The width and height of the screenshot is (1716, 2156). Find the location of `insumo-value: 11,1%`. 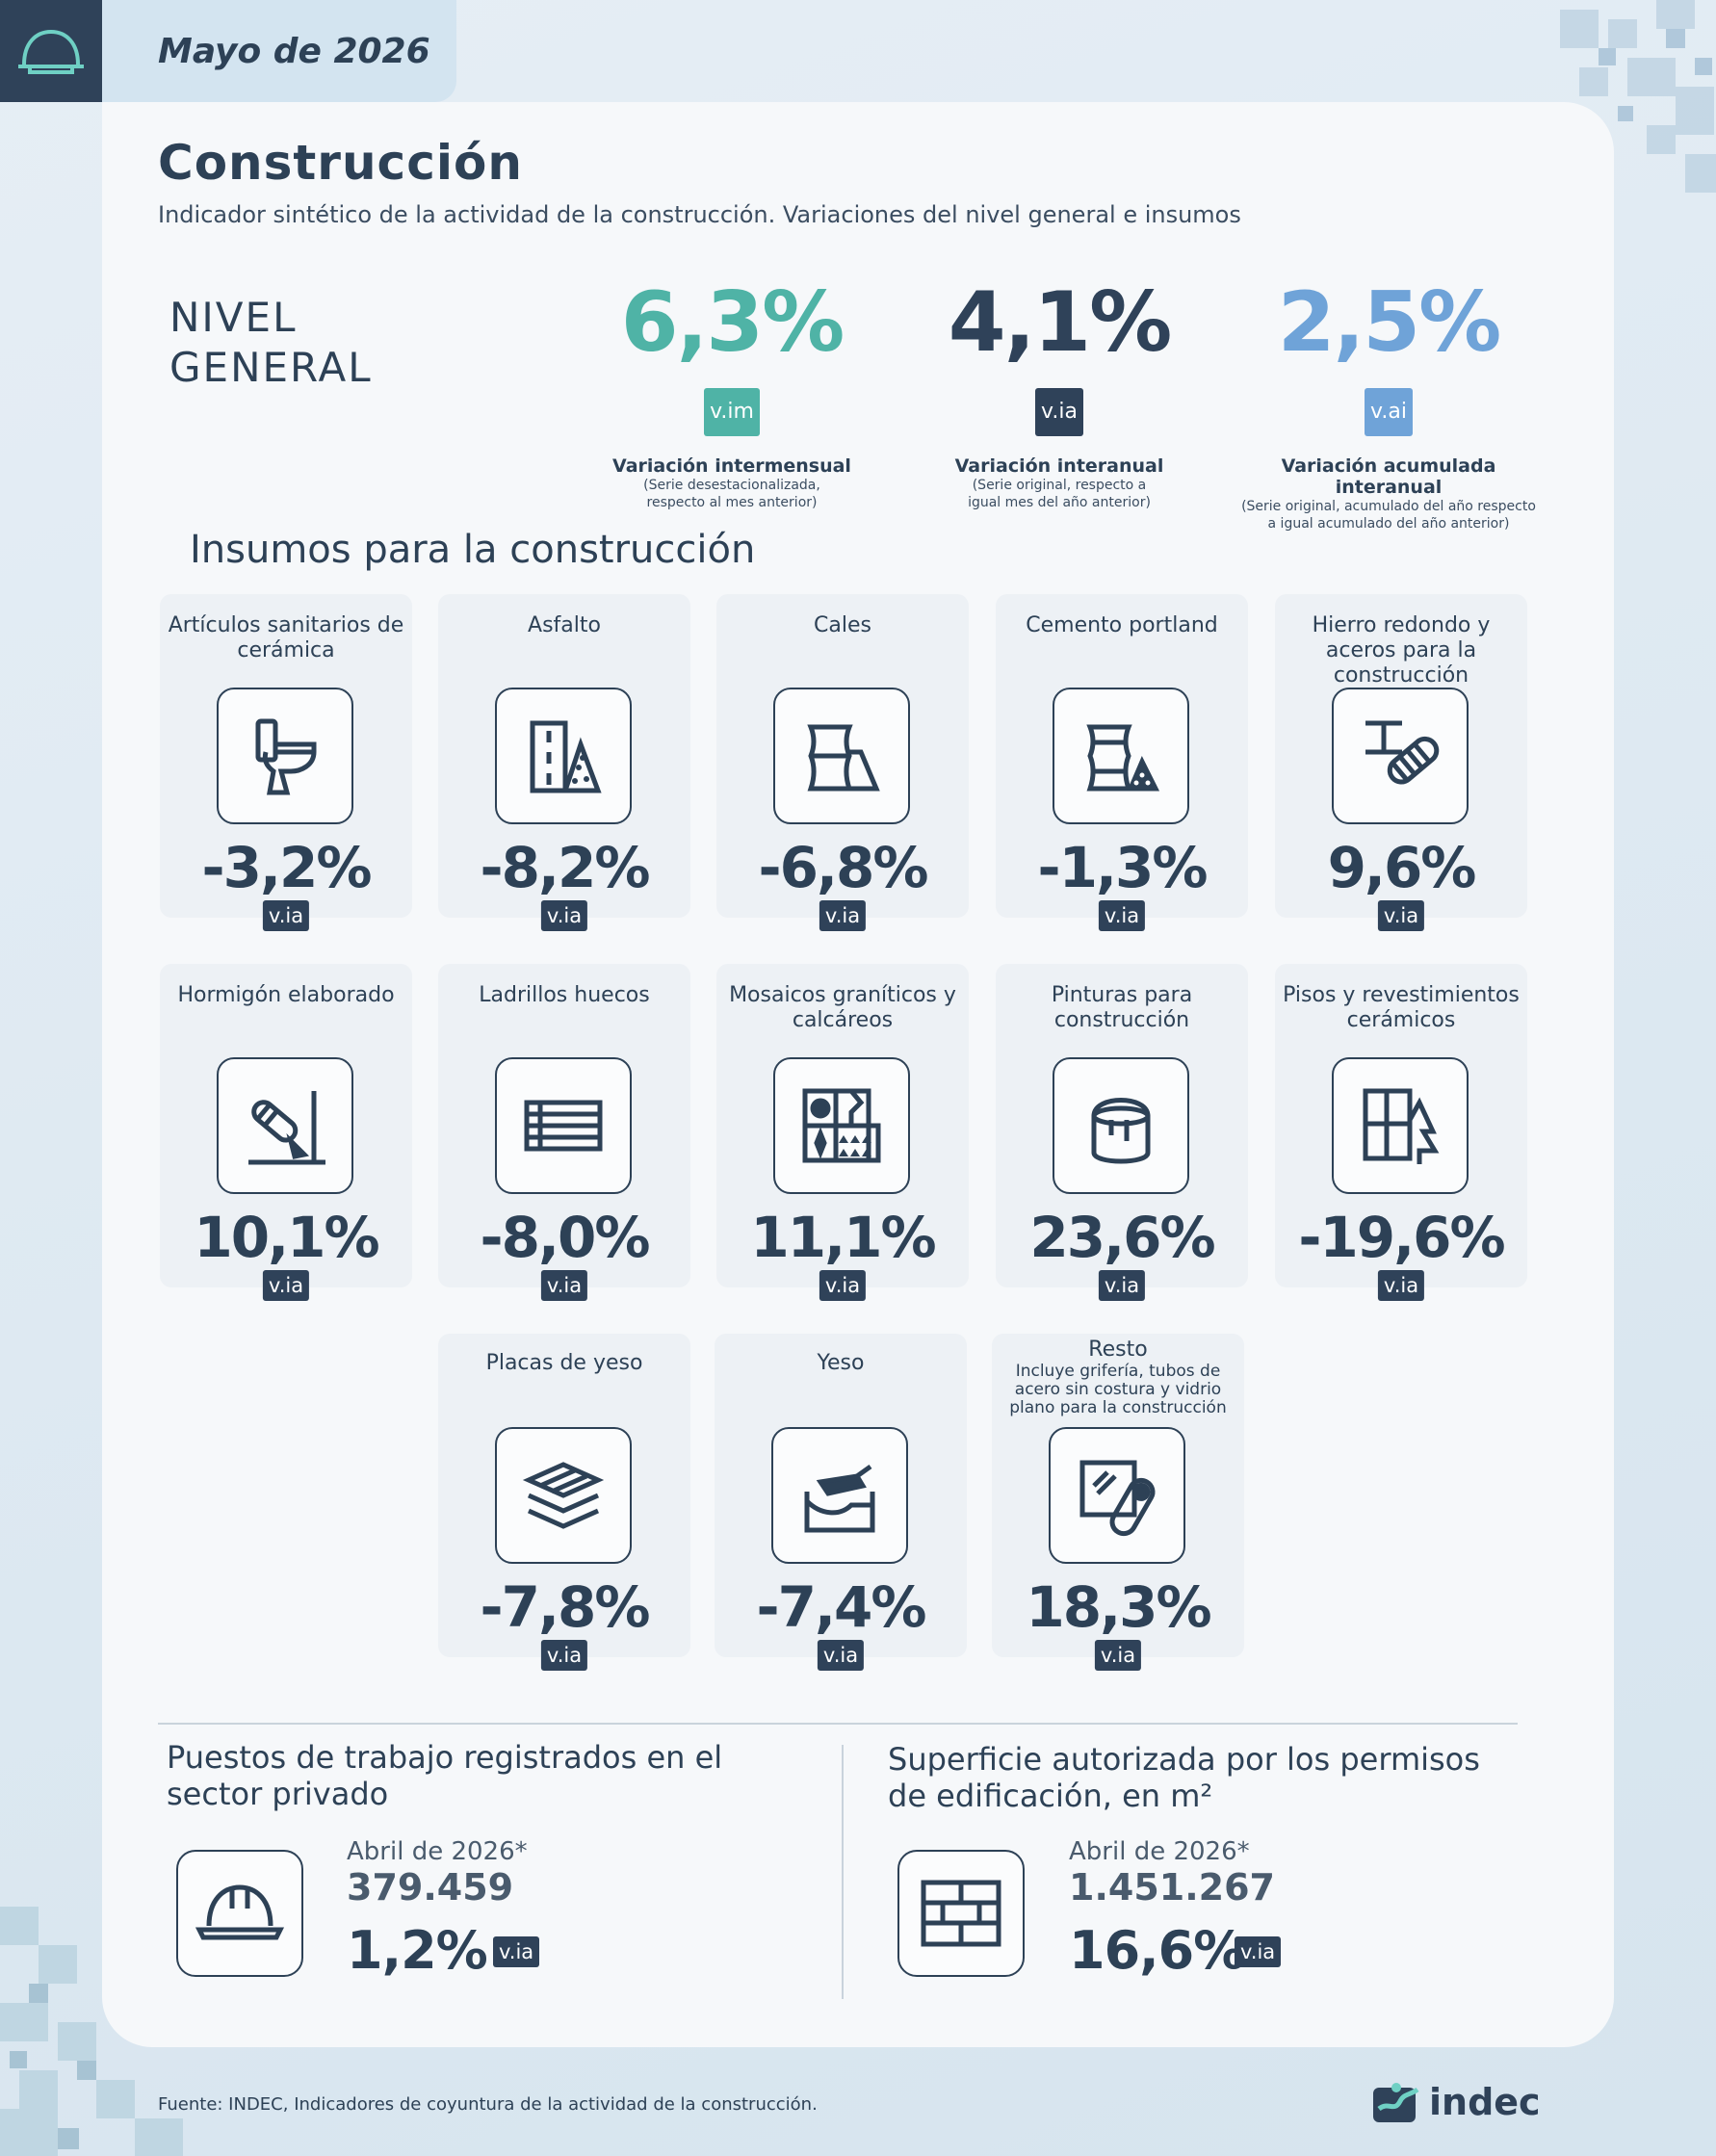

insumo-value: 11,1% is located at coordinates (843, 1237).